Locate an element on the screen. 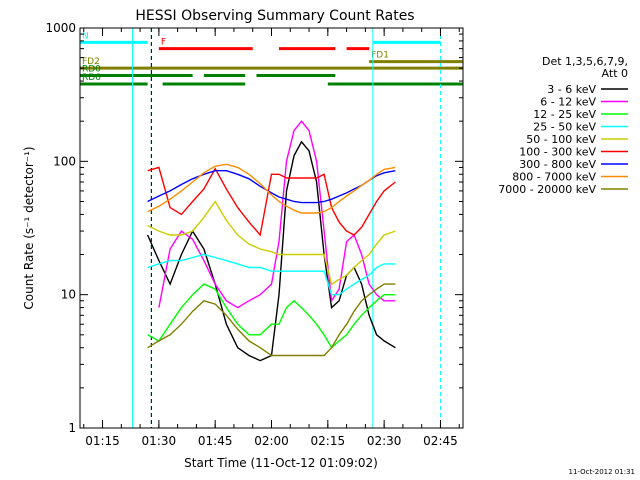 The height and width of the screenshot is (480, 640). x-tick-label-4: 02:15 is located at coordinates (328, 441).